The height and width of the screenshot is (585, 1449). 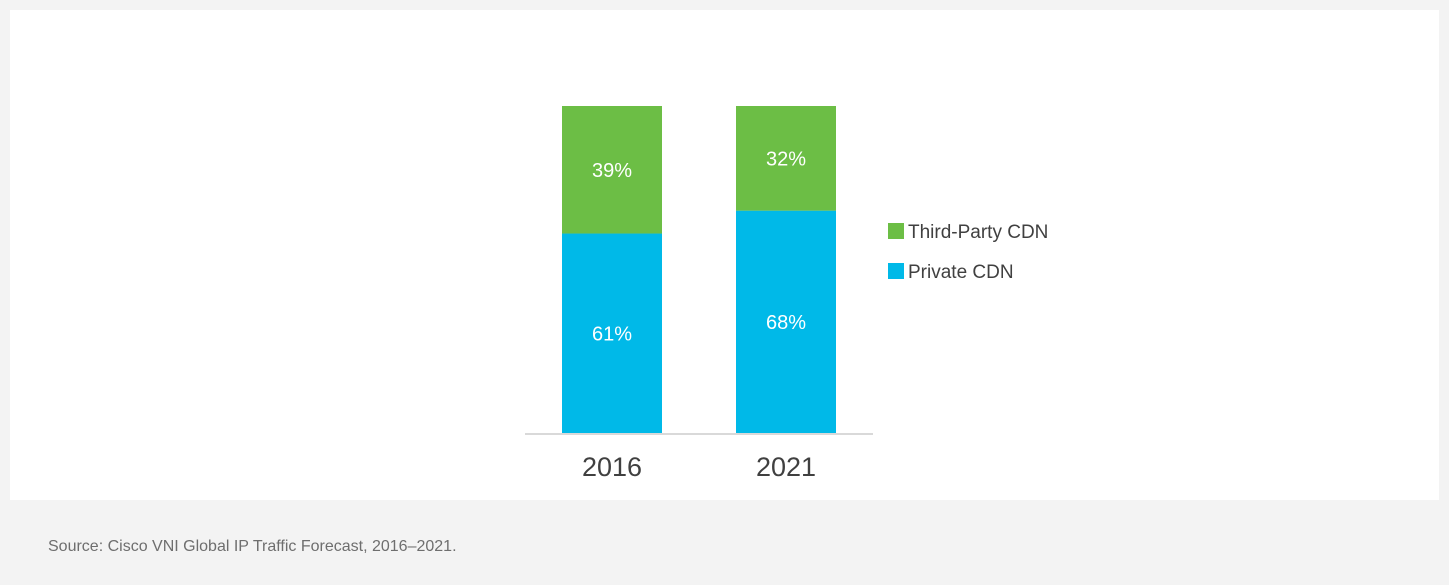 I want to click on data-label-private-cdn-2016: 61%, so click(x=612, y=334).